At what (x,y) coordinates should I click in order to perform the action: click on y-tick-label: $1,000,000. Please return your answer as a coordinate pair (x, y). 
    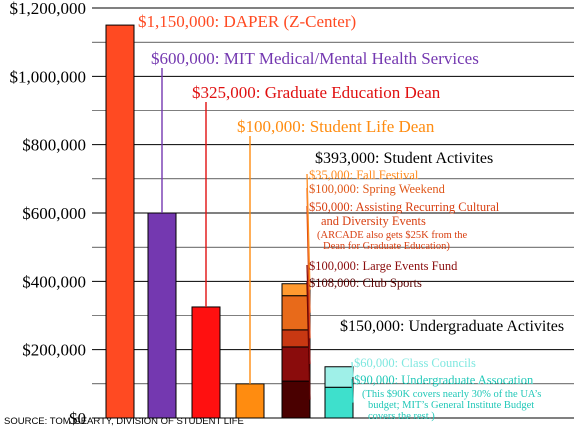
    Looking at the image, I should click on (48, 76).